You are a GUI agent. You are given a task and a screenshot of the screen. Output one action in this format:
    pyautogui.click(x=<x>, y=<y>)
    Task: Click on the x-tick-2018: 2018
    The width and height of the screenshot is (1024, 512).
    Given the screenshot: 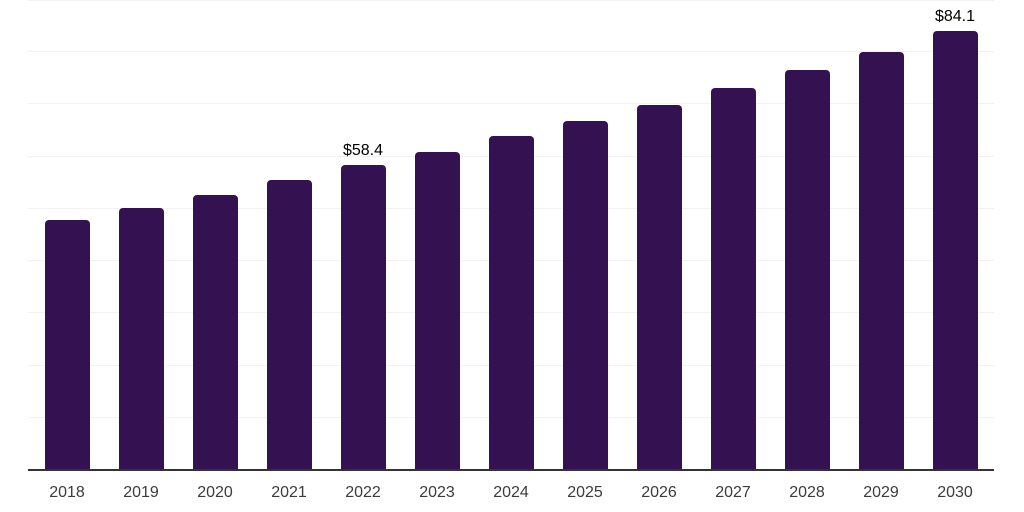 What is the action you would take?
    pyautogui.click(x=67, y=492)
    